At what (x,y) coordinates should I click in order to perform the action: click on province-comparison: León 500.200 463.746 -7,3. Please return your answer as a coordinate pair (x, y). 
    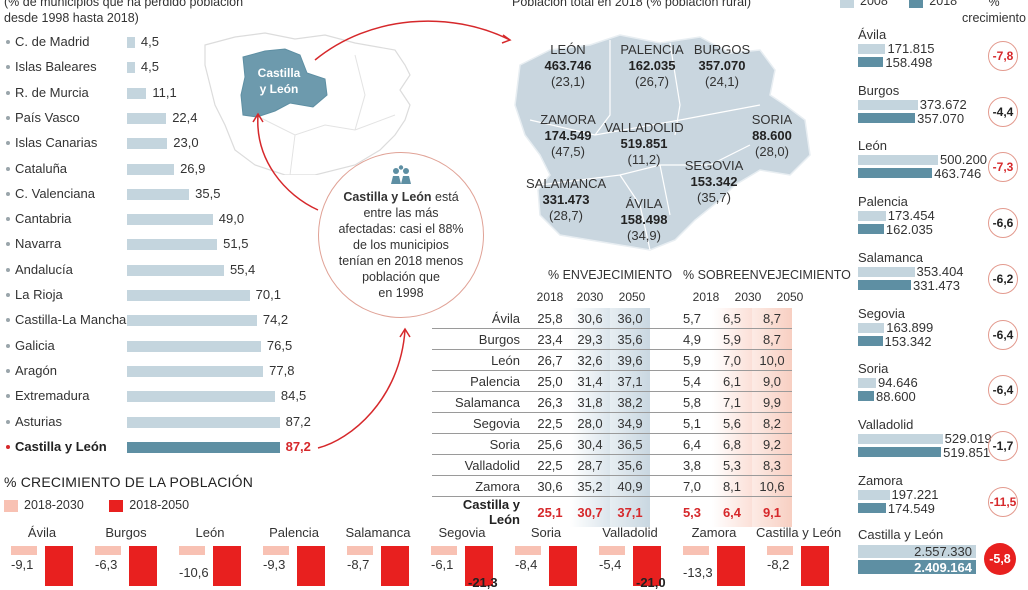
    Looking at the image, I should click on (943, 166).